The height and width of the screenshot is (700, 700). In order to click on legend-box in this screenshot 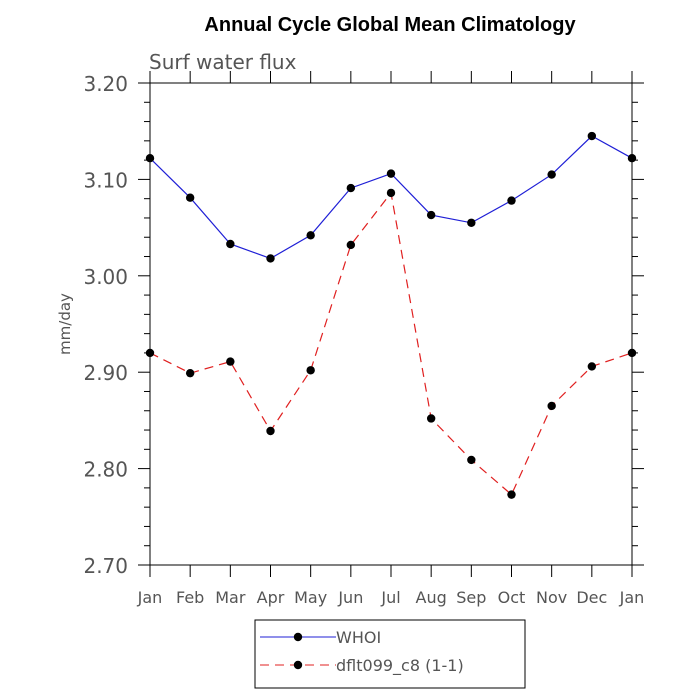, I will do `click(390, 654)`.